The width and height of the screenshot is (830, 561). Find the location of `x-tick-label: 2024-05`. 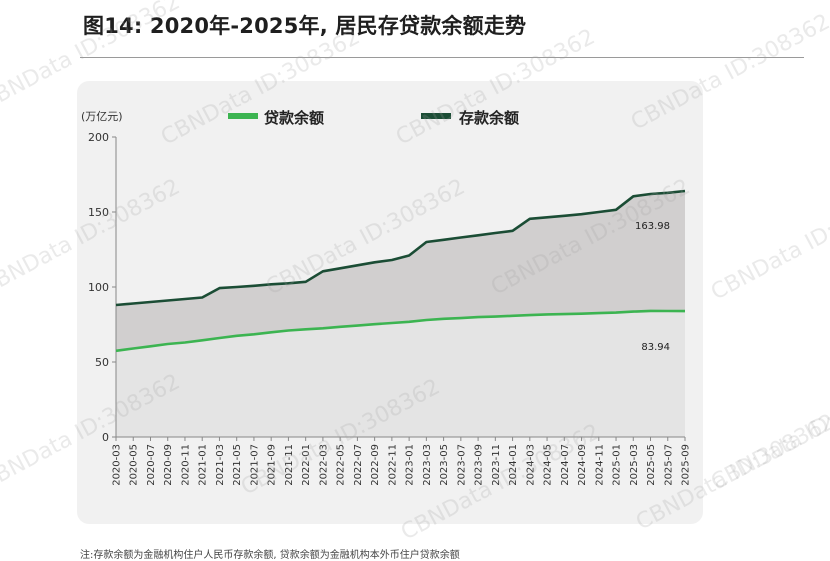

x-tick-label: 2024-05 is located at coordinates (548, 465).